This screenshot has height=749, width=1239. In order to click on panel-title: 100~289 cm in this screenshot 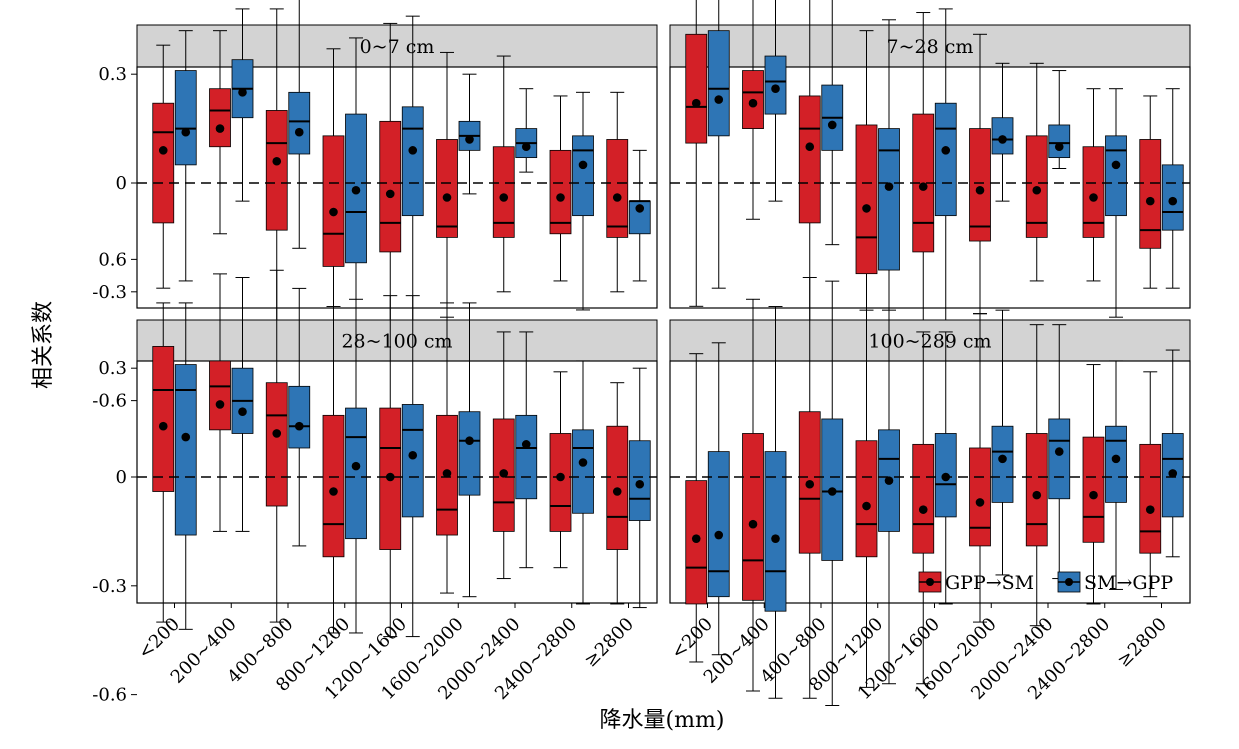, I will do `click(929, 342)`.